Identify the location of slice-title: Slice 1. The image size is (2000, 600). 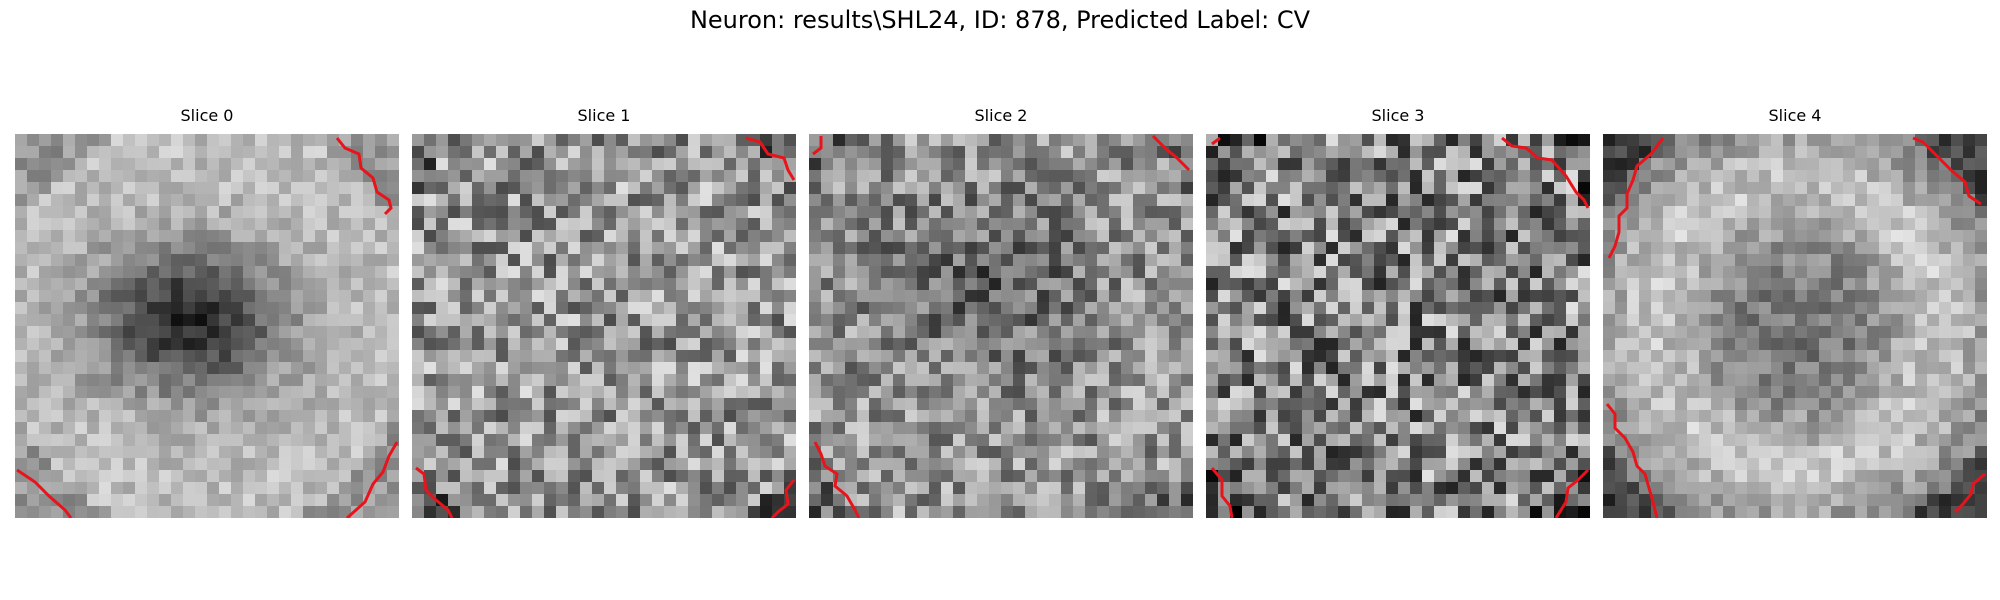
(604, 115).